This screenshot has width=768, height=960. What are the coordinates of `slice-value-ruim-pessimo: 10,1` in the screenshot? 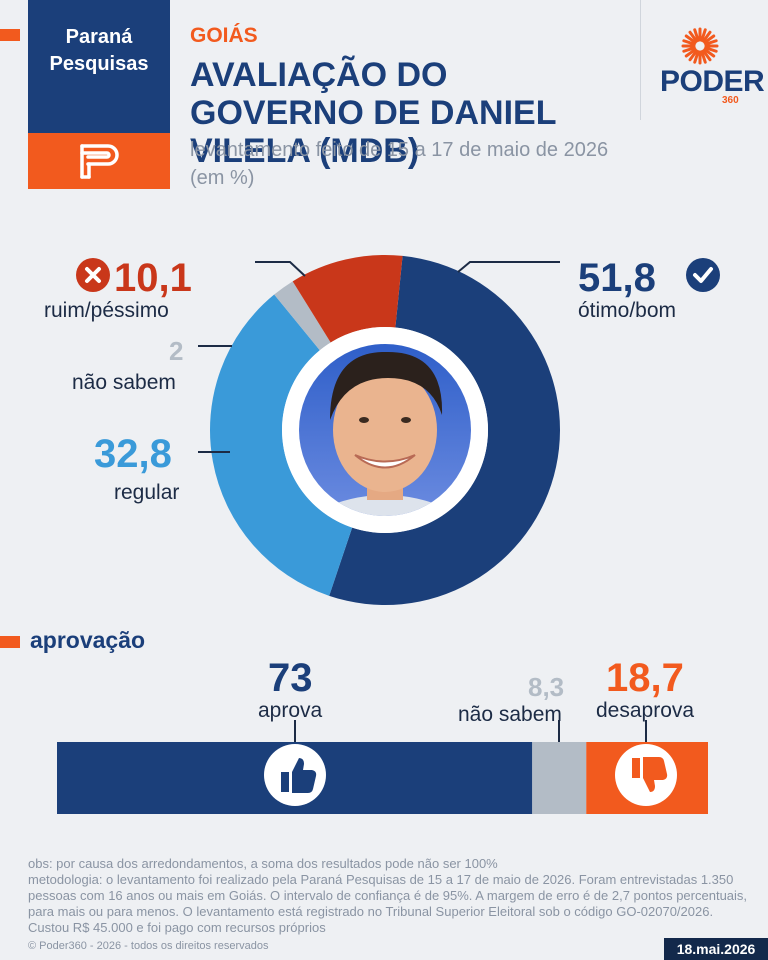 It's located at (153, 278).